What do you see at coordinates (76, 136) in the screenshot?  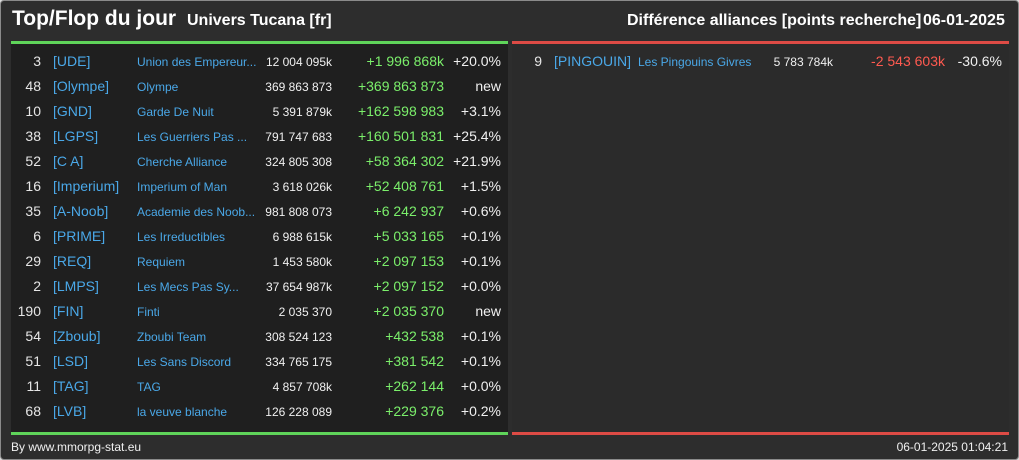 I see `alliance-tag-link: [LGPS]` at bounding box center [76, 136].